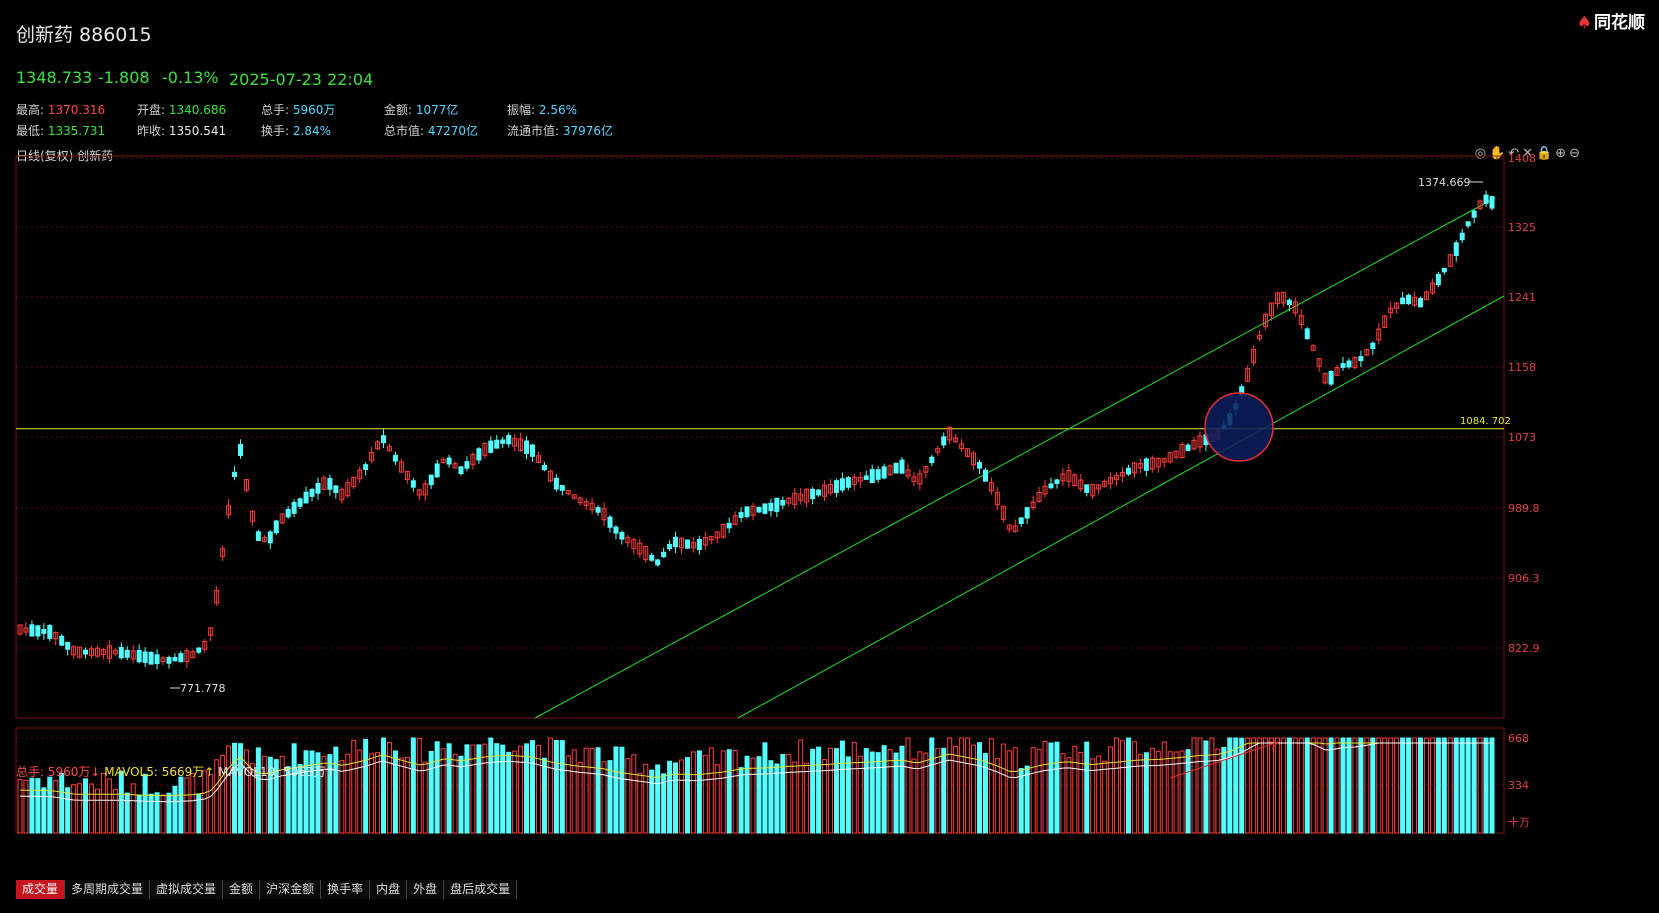 The height and width of the screenshot is (913, 1659). Describe the element at coordinates (108, 889) in the screenshot. I see `tab-multi-period-volume: 多周期成交量` at that location.